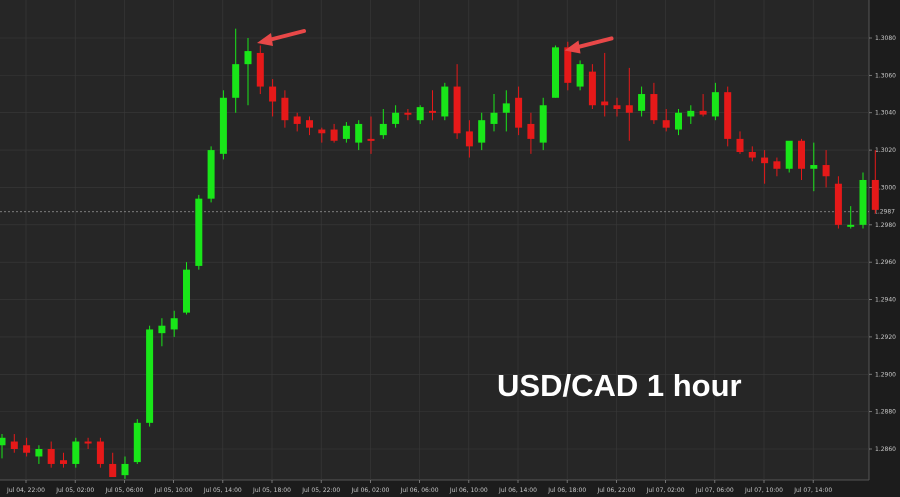 This screenshot has width=900, height=497. I want to click on x-tick-label: Jul 06, 10:00, so click(468, 490).